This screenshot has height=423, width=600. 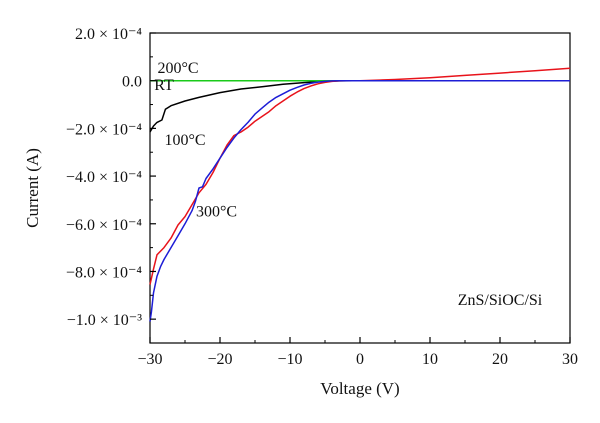 I want to click on y-axis-label: Current (A), so click(x=32, y=188).